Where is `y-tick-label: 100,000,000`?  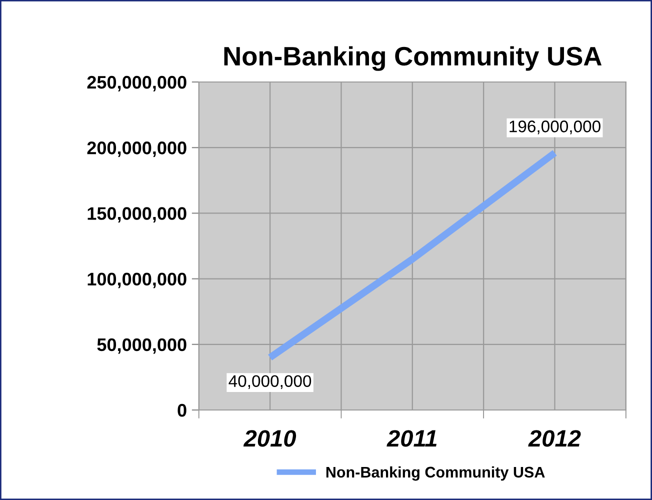 y-tick-label: 100,000,000 is located at coordinates (137, 280).